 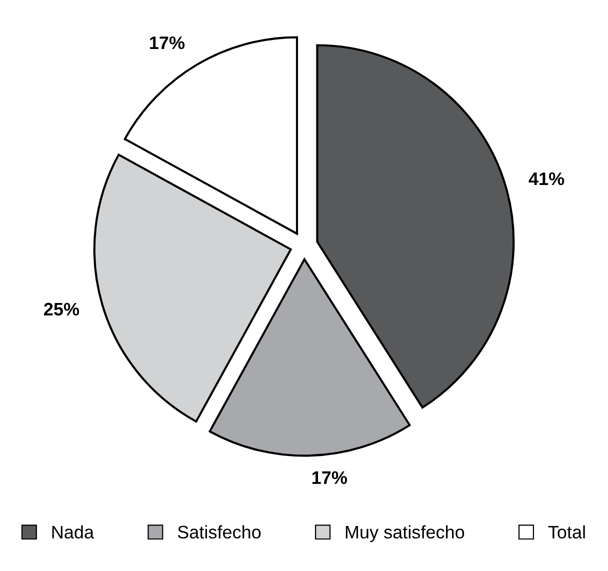 What do you see at coordinates (405, 533) in the screenshot?
I see `legend-label: Muy satisfecho` at bounding box center [405, 533].